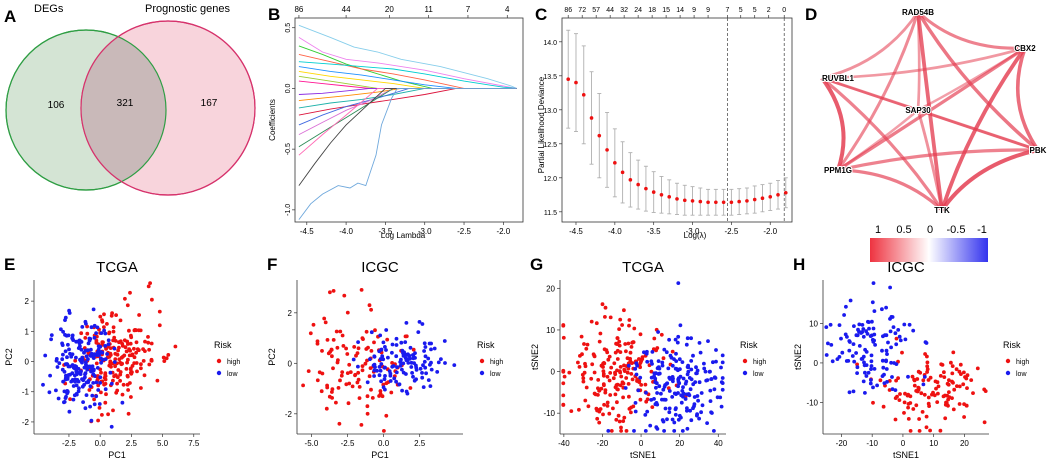  What do you see at coordinates (289, 414) in the screenshot?
I see `f-y-tick-label: -2` at bounding box center [289, 414].